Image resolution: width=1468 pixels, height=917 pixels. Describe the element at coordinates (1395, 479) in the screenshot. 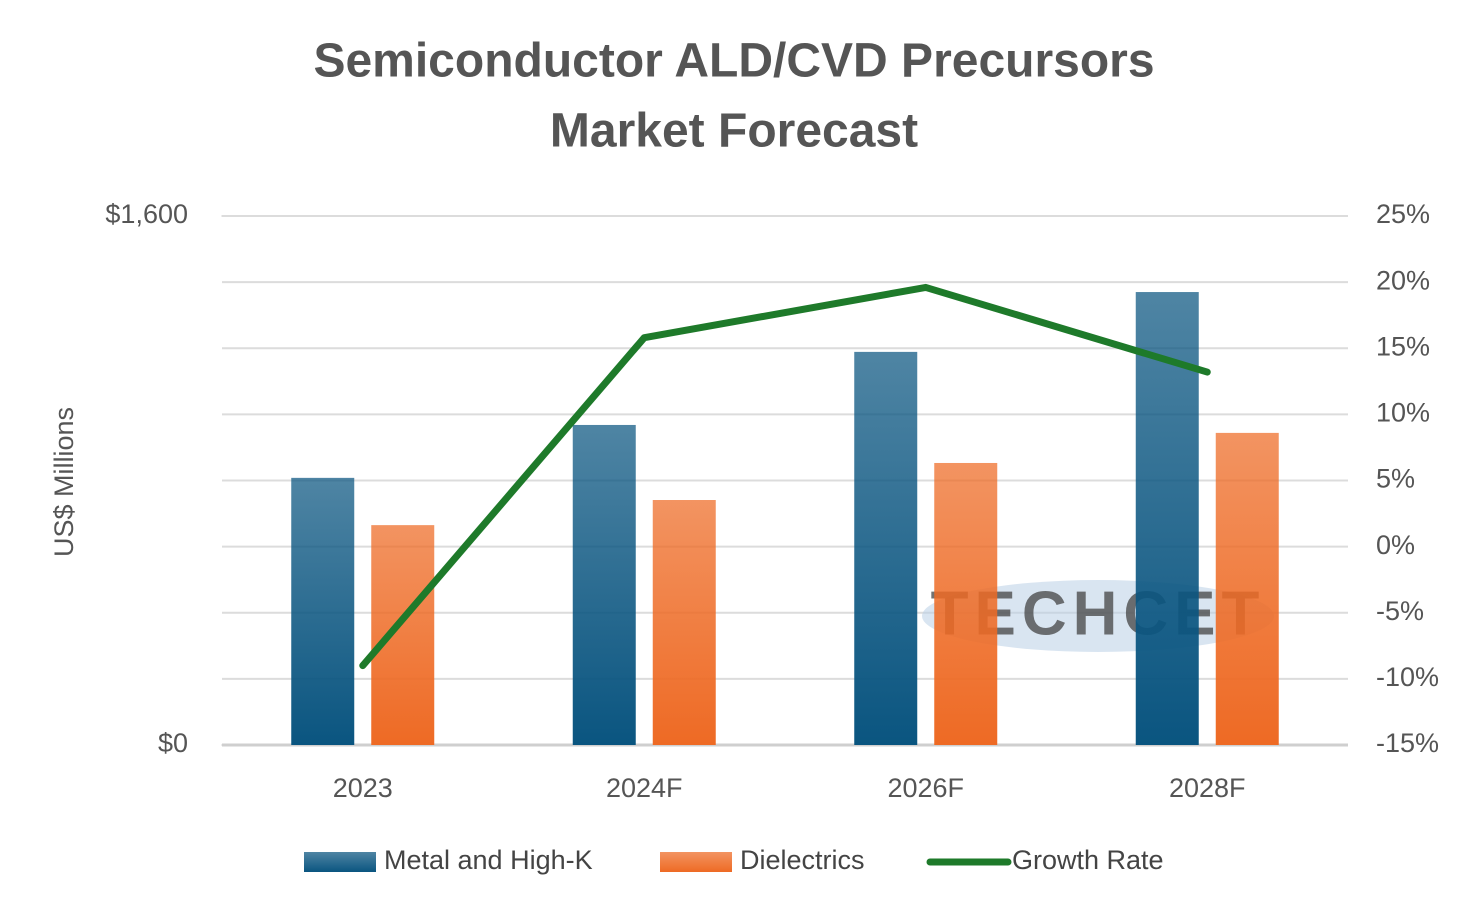

I see `y2-tick-label: 5%` at that location.